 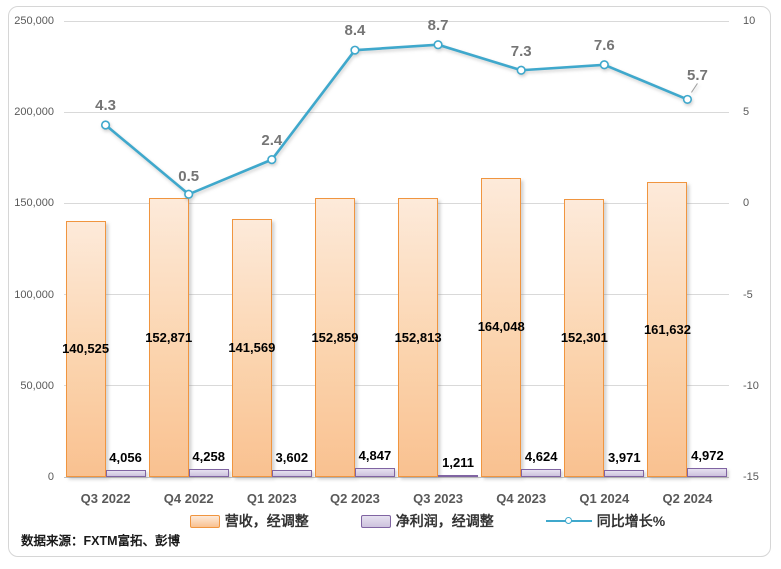 I want to click on category-label: Q3 2023, so click(x=438, y=498).